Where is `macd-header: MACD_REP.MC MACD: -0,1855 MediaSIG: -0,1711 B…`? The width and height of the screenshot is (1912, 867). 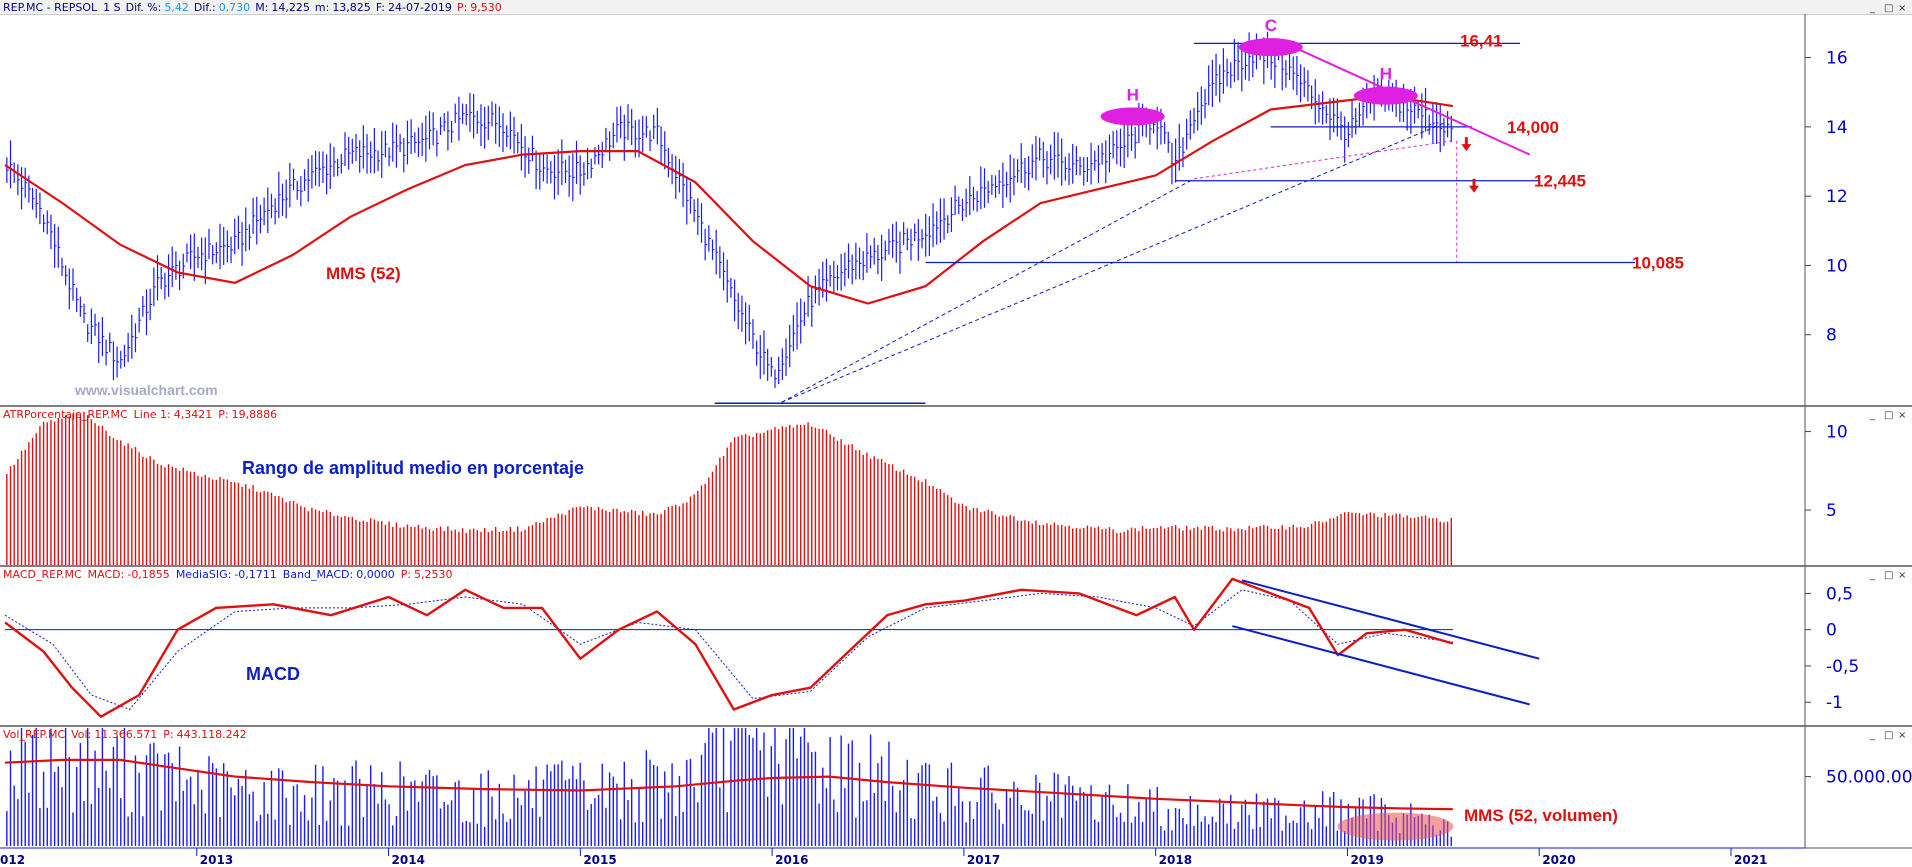
macd-header: MACD_REP.MC MACD: -0,1855 MediaSIG: -0,1711 B… is located at coordinates (228, 574).